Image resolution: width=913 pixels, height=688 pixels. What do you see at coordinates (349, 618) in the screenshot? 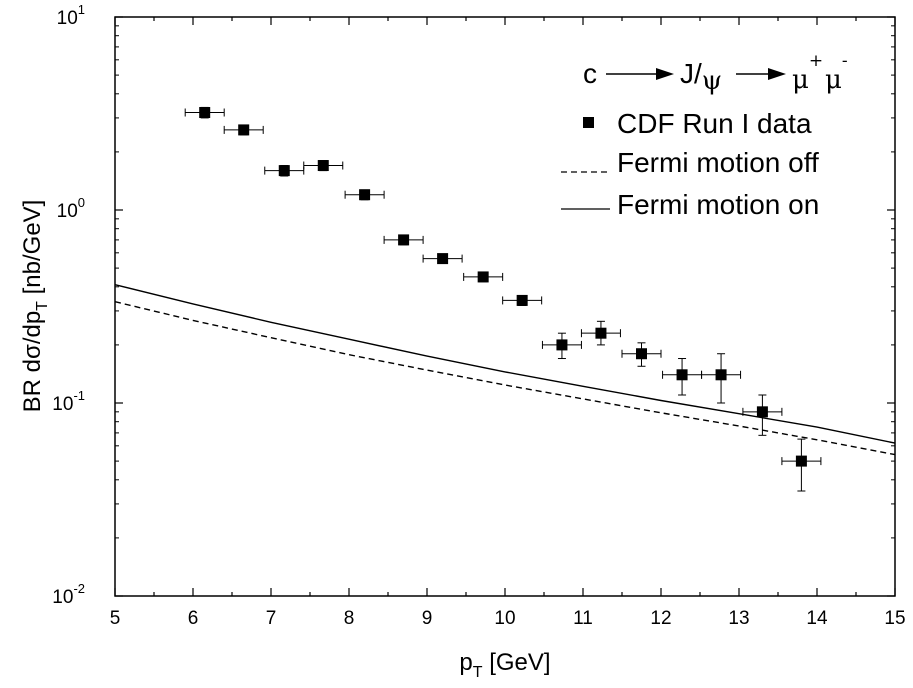
I see `x-tick-label: 8` at bounding box center [349, 618].